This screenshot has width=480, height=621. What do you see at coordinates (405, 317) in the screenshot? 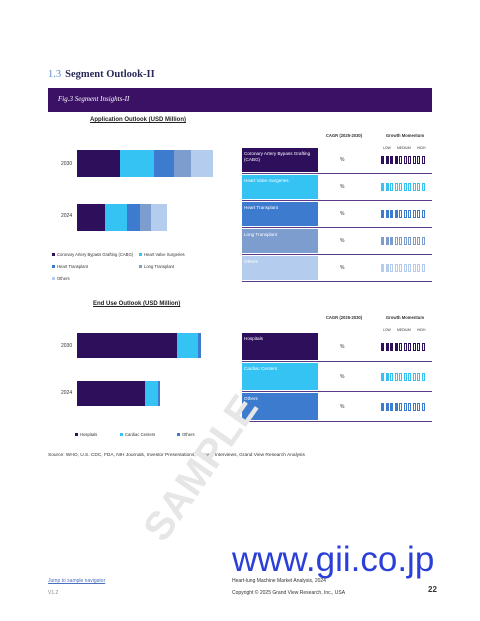
I see `enduse-momentum-header: Growth Momentum` at bounding box center [405, 317].